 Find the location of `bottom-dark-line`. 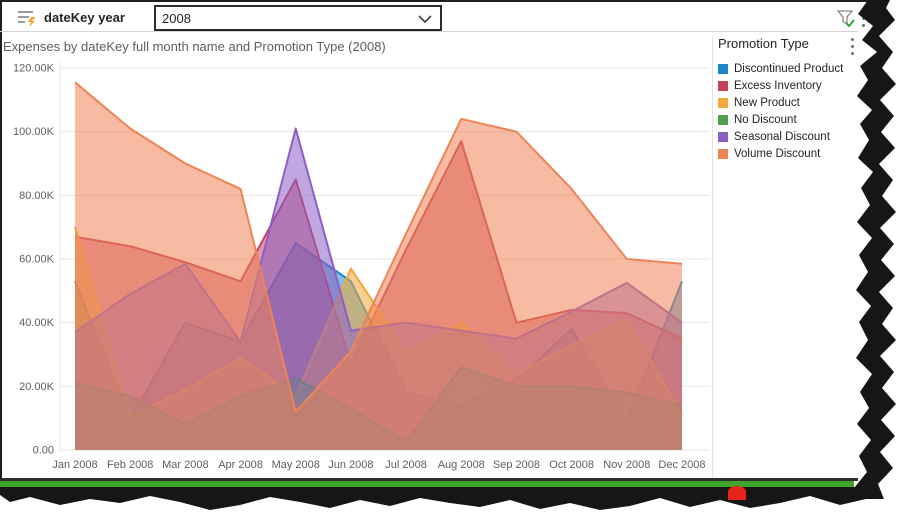

bottom-dark-line is located at coordinates (429, 479).